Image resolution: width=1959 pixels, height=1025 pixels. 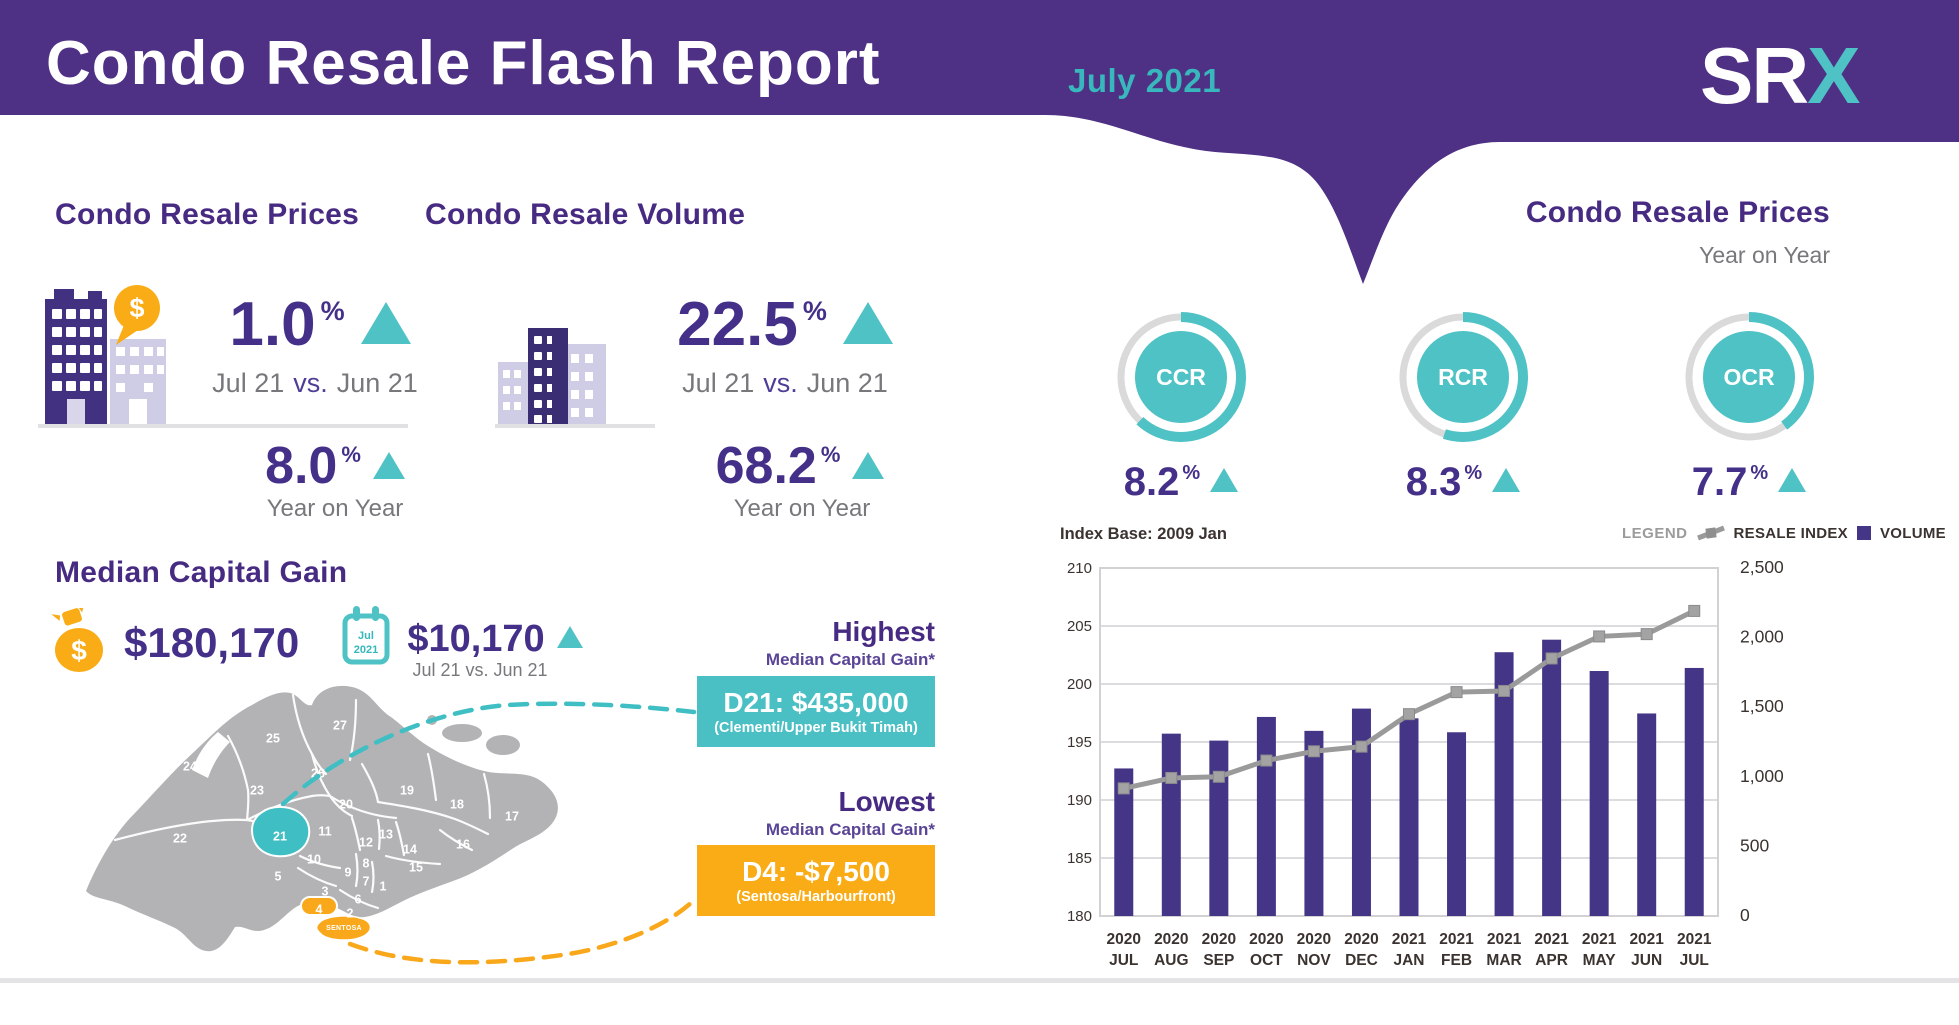 What do you see at coordinates (366, 843) in the screenshot?
I see `district-label-12: 12` at bounding box center [366, 843].